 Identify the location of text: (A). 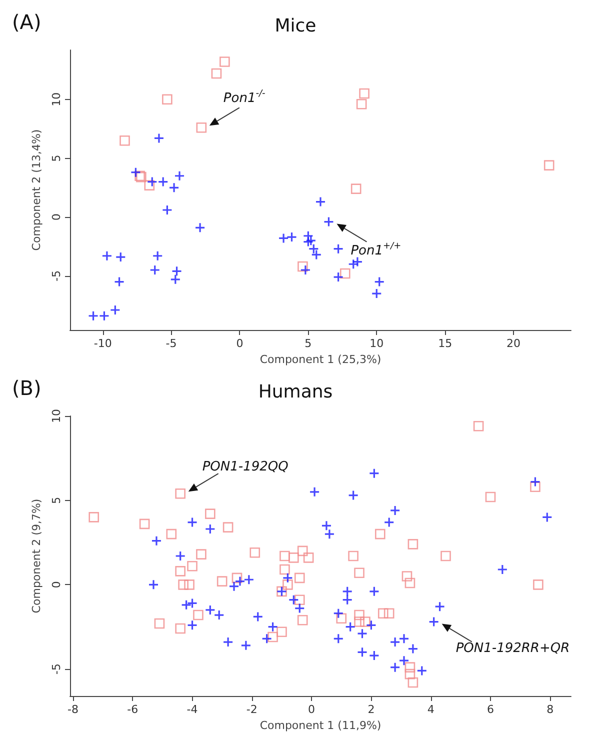
(27, 22).